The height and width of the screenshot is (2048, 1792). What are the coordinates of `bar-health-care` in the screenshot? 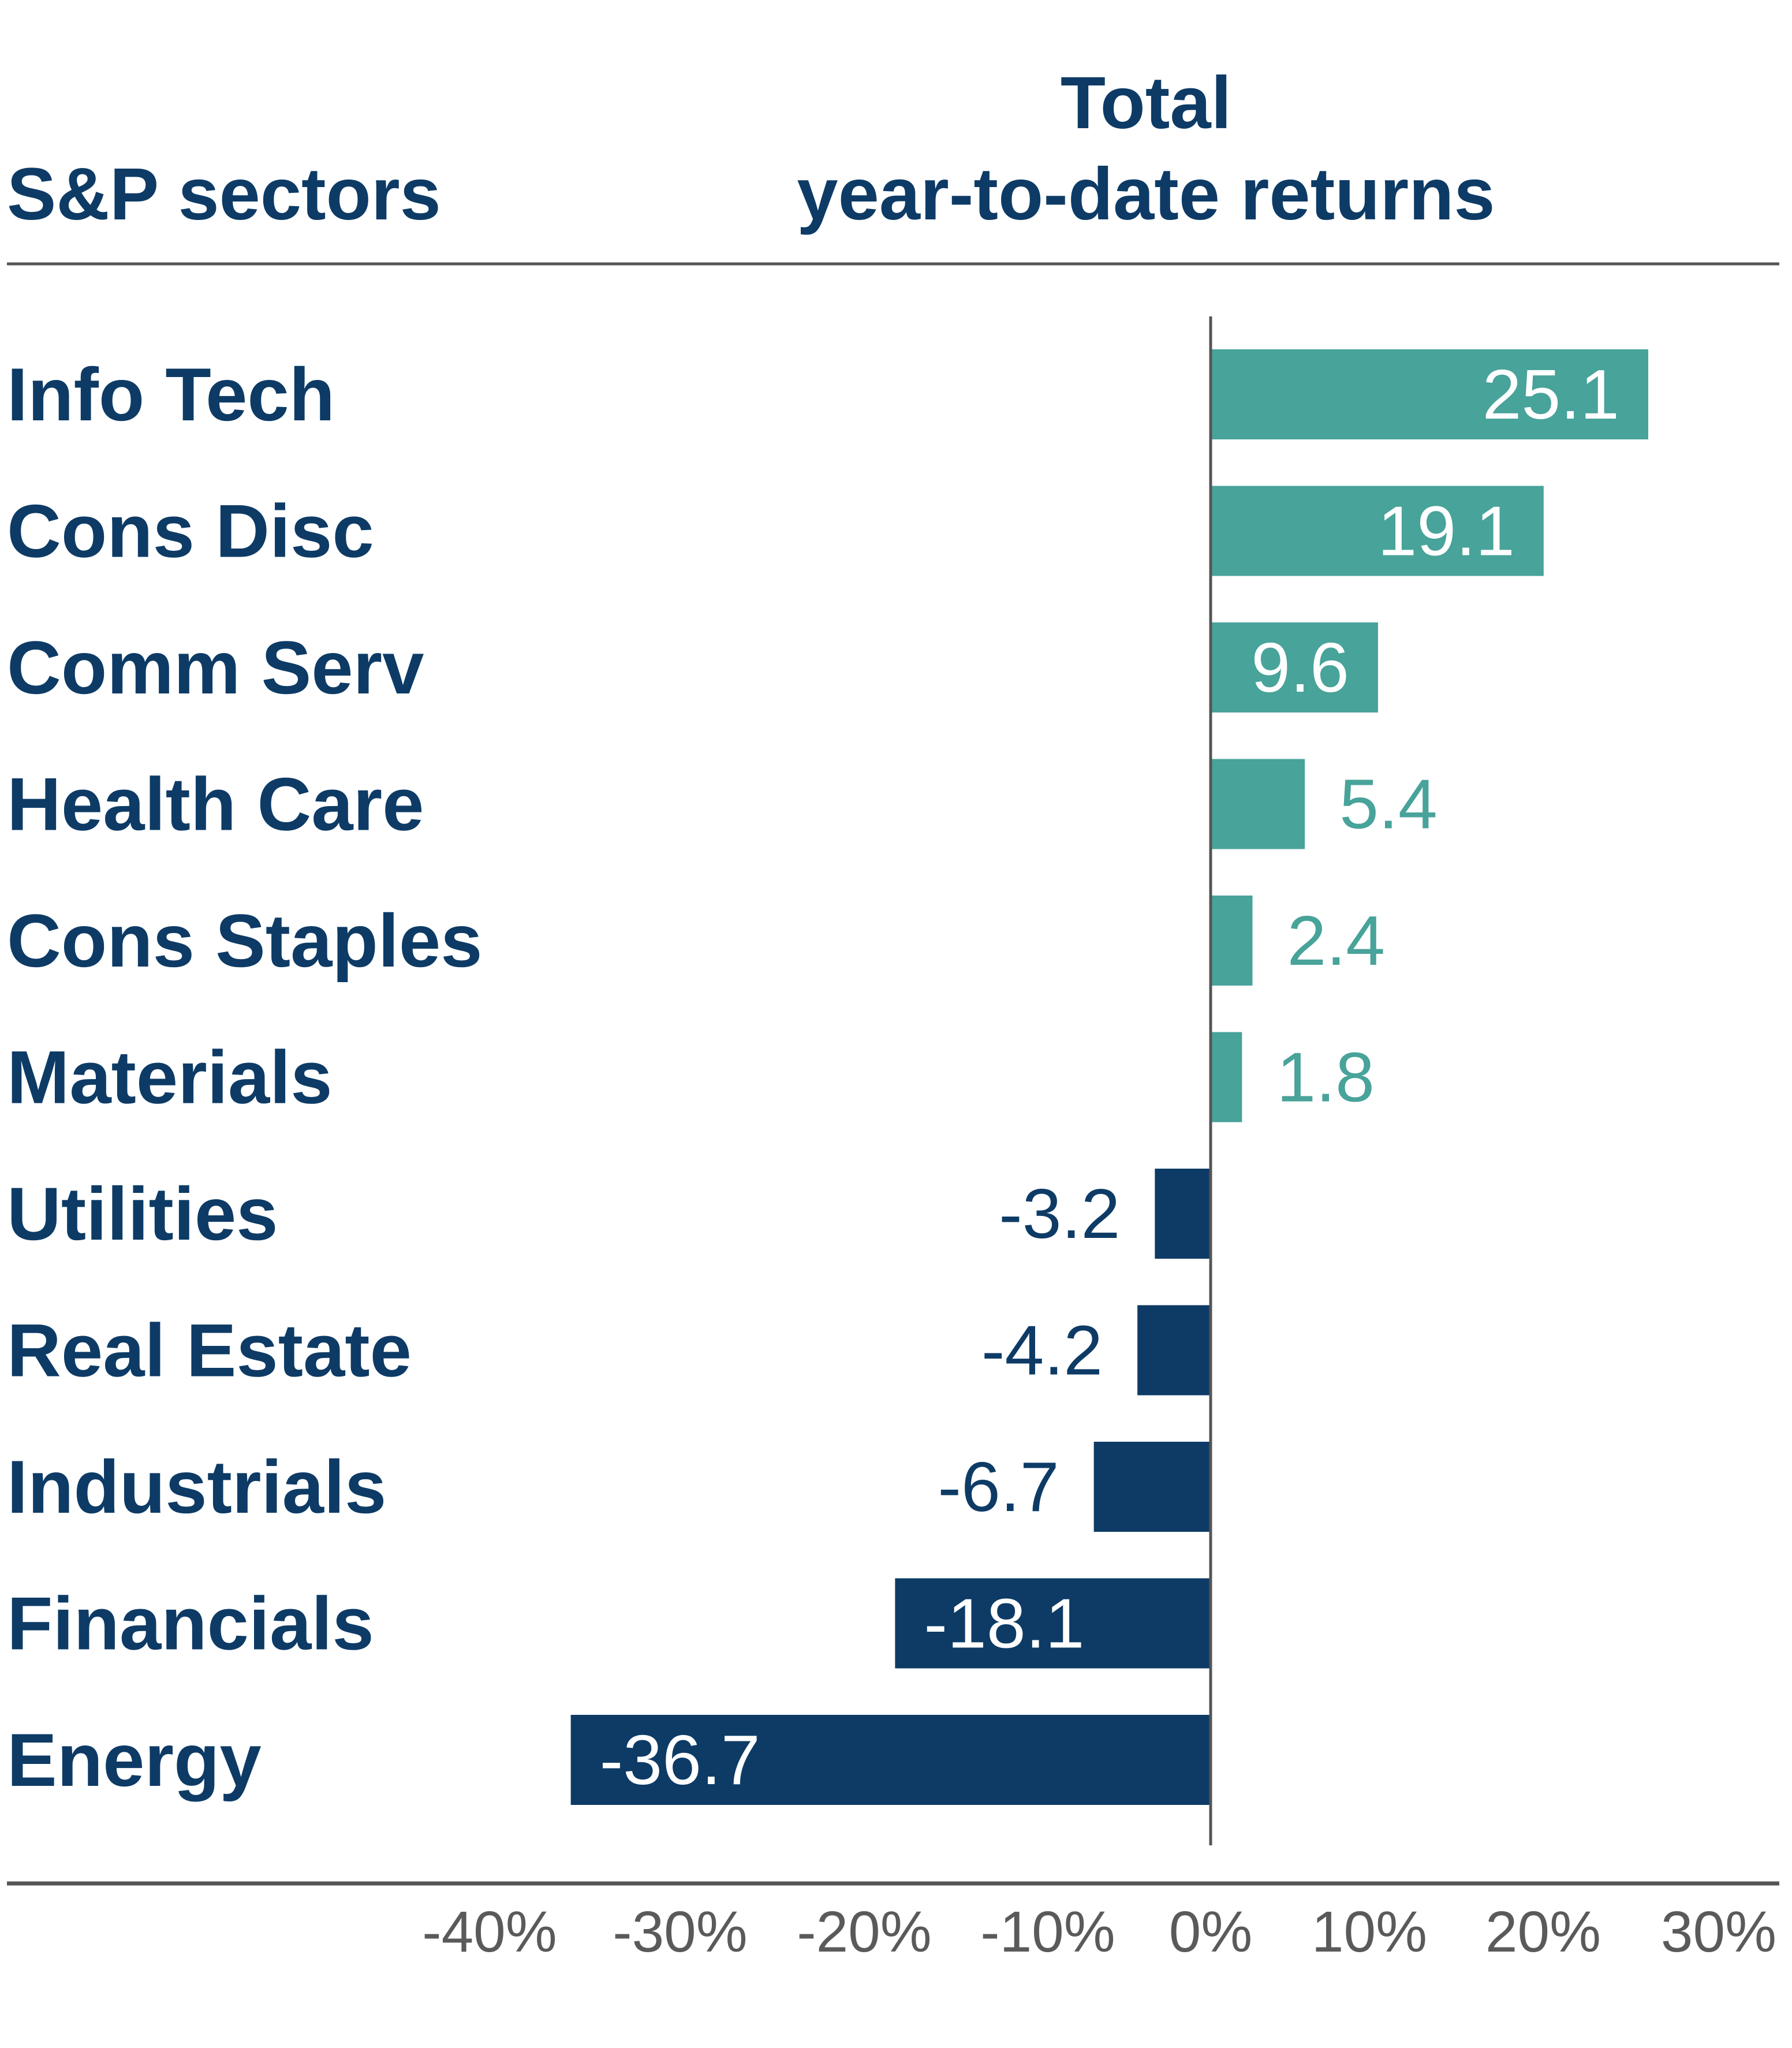 It's located at (1258, 804).